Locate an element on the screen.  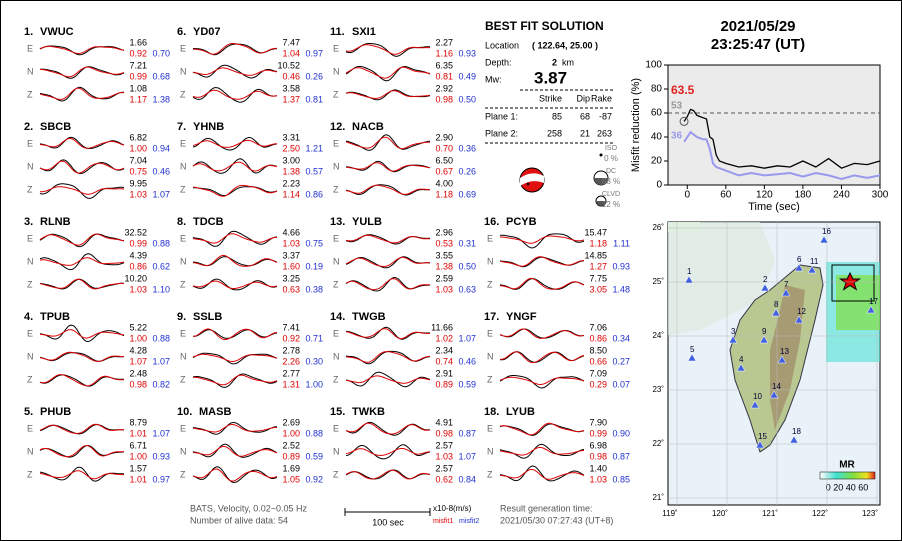
date: 2021/05/29 is located at coordinates (757, 26).